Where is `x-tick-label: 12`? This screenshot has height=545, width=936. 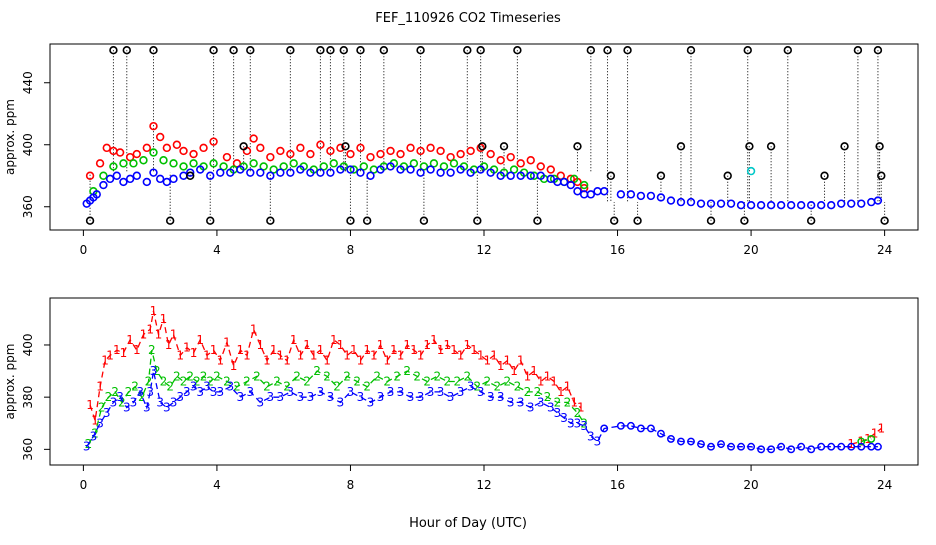 x-tick-label: 12 is located at coordinates (483, 250).